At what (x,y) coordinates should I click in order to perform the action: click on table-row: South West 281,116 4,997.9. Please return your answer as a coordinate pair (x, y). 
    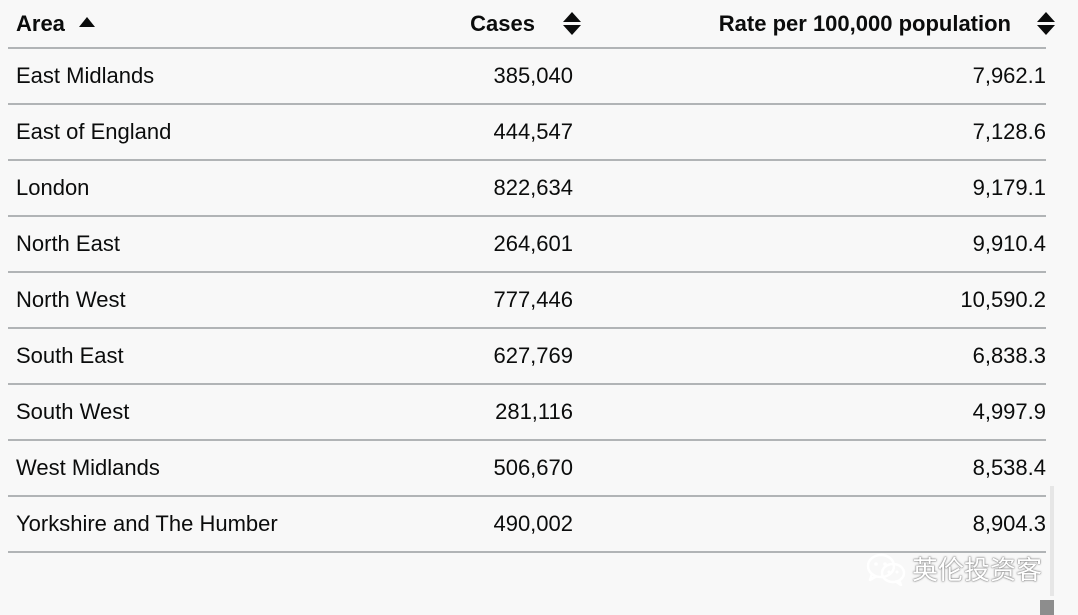
    Looking at the image, I should click on (527, 412).